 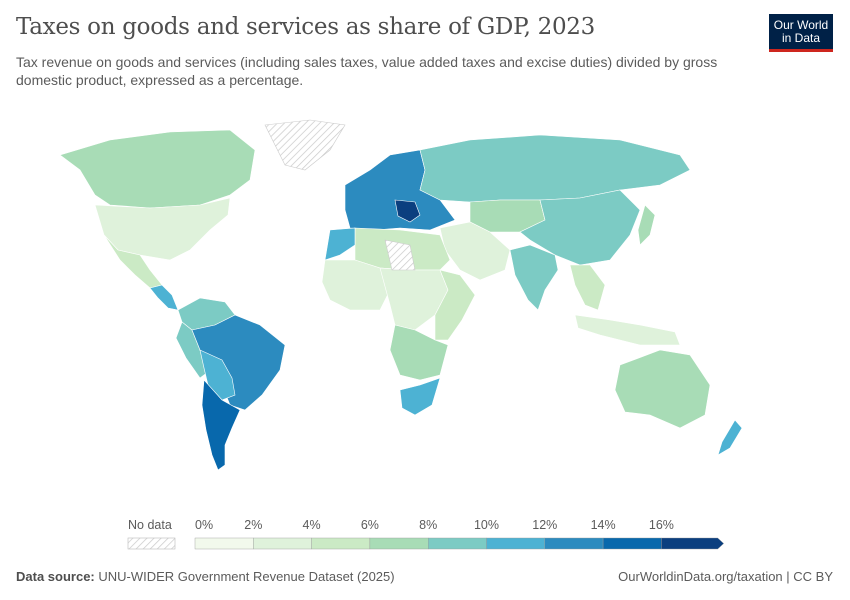 I want to click on country-southeast-asia, so click(x=587, y=287).